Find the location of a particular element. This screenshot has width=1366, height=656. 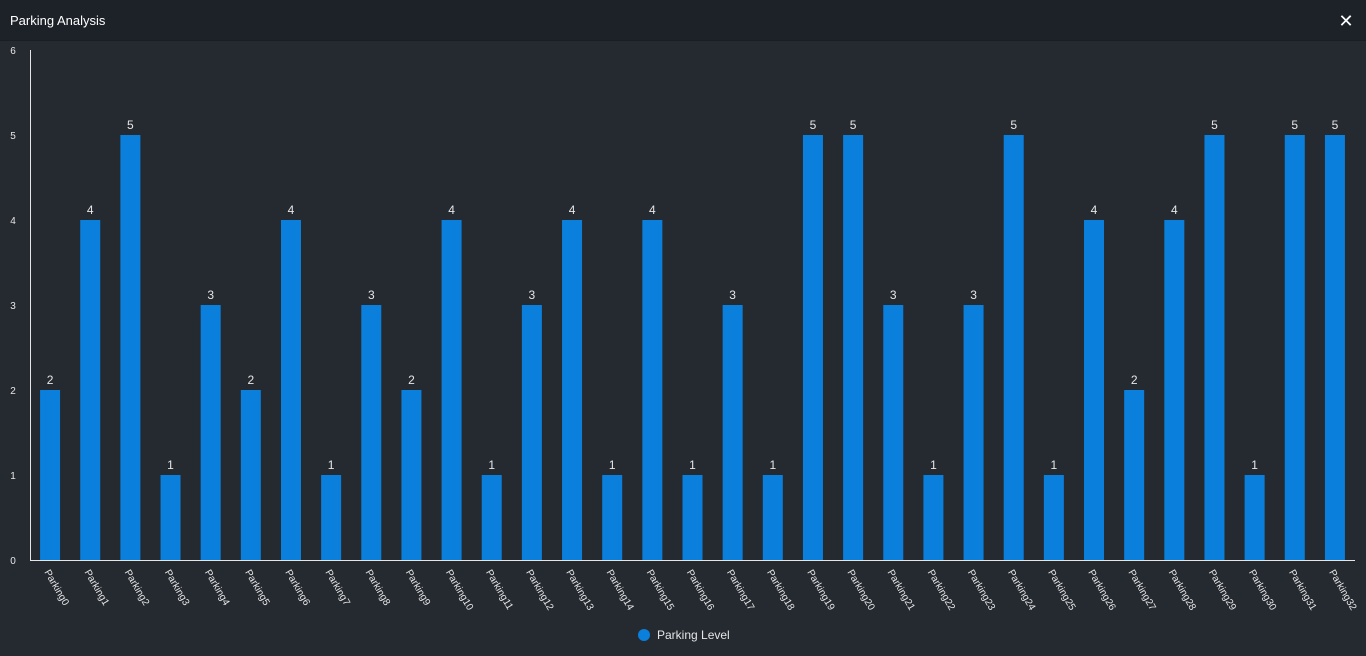

x-tick-label: Parking30 is located at coordinates (1262, 590).